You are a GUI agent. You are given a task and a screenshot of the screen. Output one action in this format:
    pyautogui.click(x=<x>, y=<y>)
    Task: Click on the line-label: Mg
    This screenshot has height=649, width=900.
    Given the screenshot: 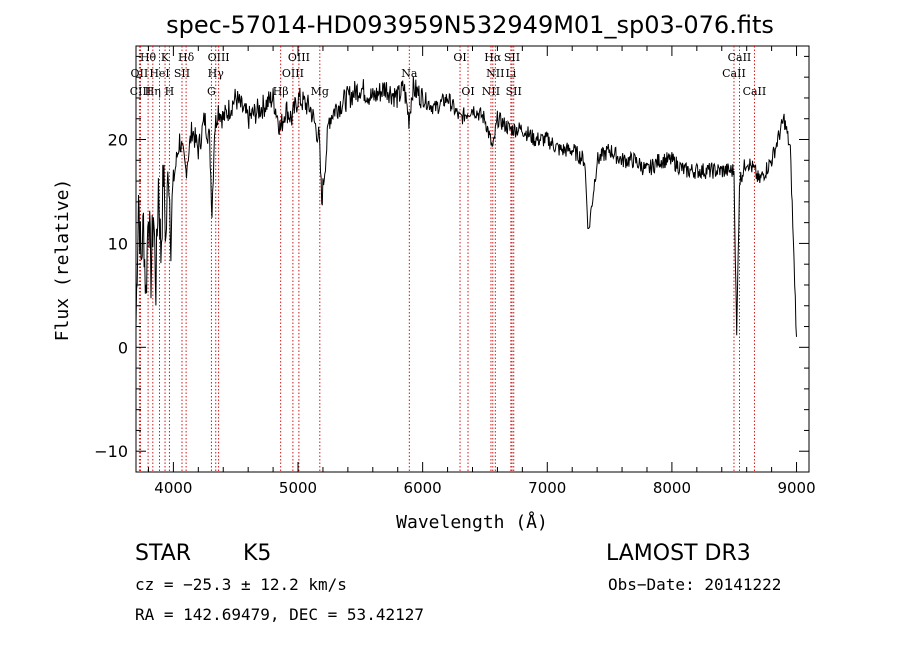 What is the action you would take?
    pyautogui.click(x=320, y=91)
    